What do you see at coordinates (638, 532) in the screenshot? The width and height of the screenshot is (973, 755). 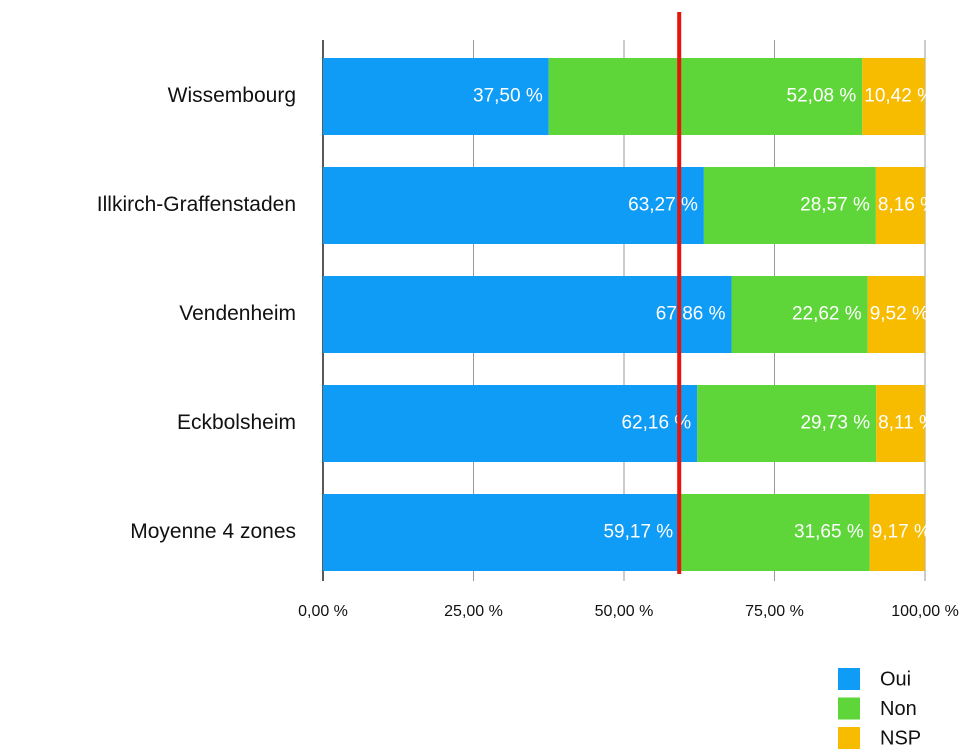 I see `value-label: 59,17 %` at bounding box center [638, 532].